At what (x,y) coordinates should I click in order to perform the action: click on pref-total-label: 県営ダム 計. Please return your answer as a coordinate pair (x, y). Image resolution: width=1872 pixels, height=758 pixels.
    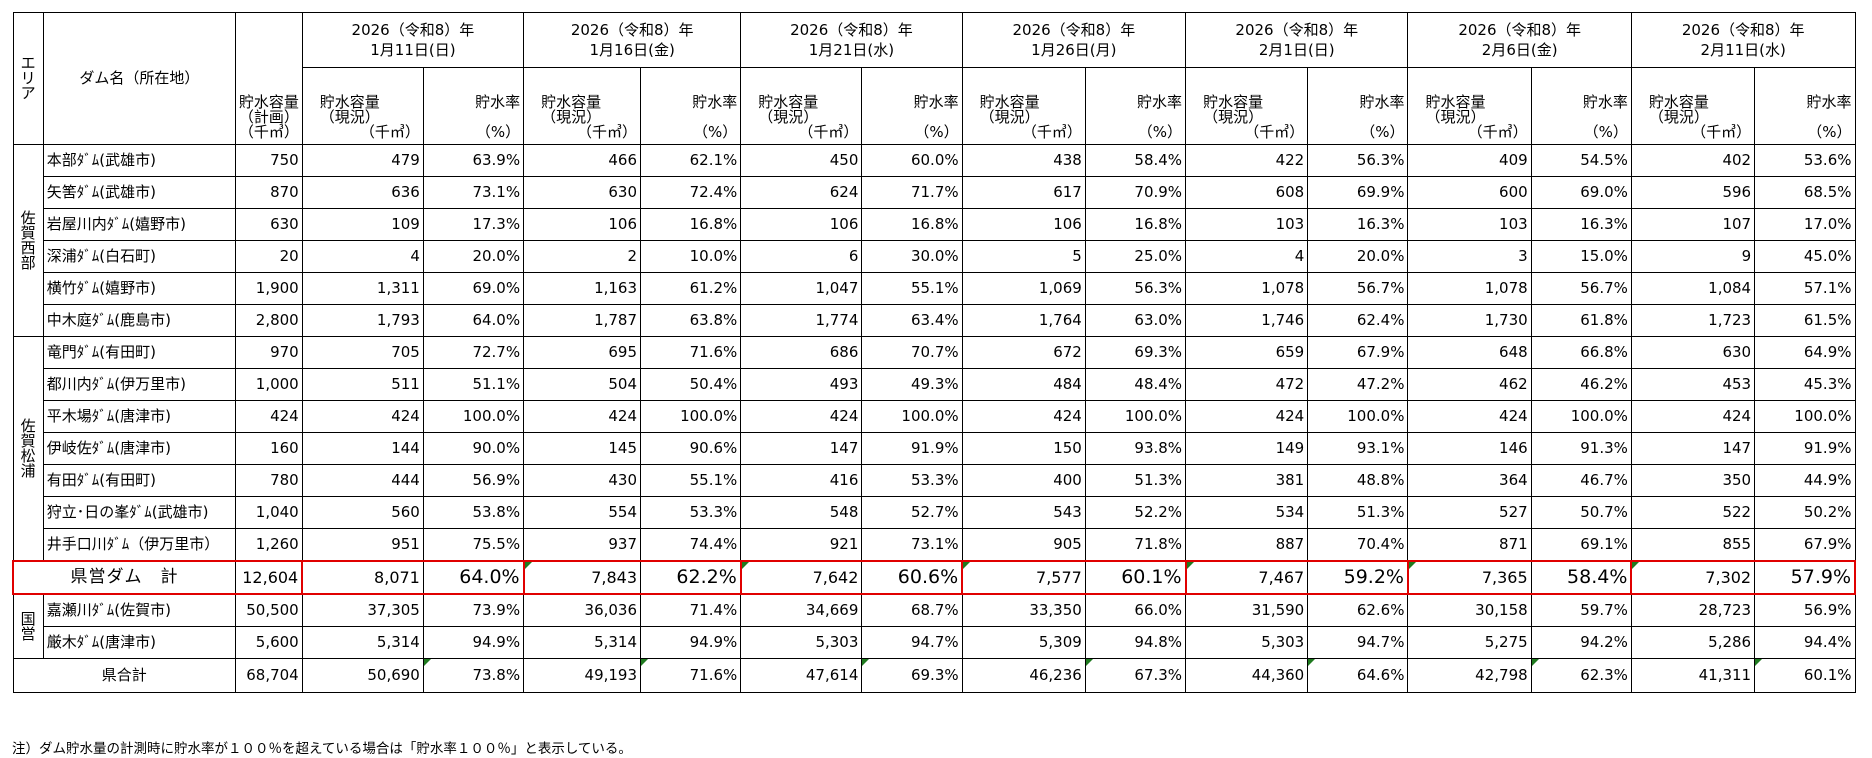
    Looking at the image, I should click on (123, 577).